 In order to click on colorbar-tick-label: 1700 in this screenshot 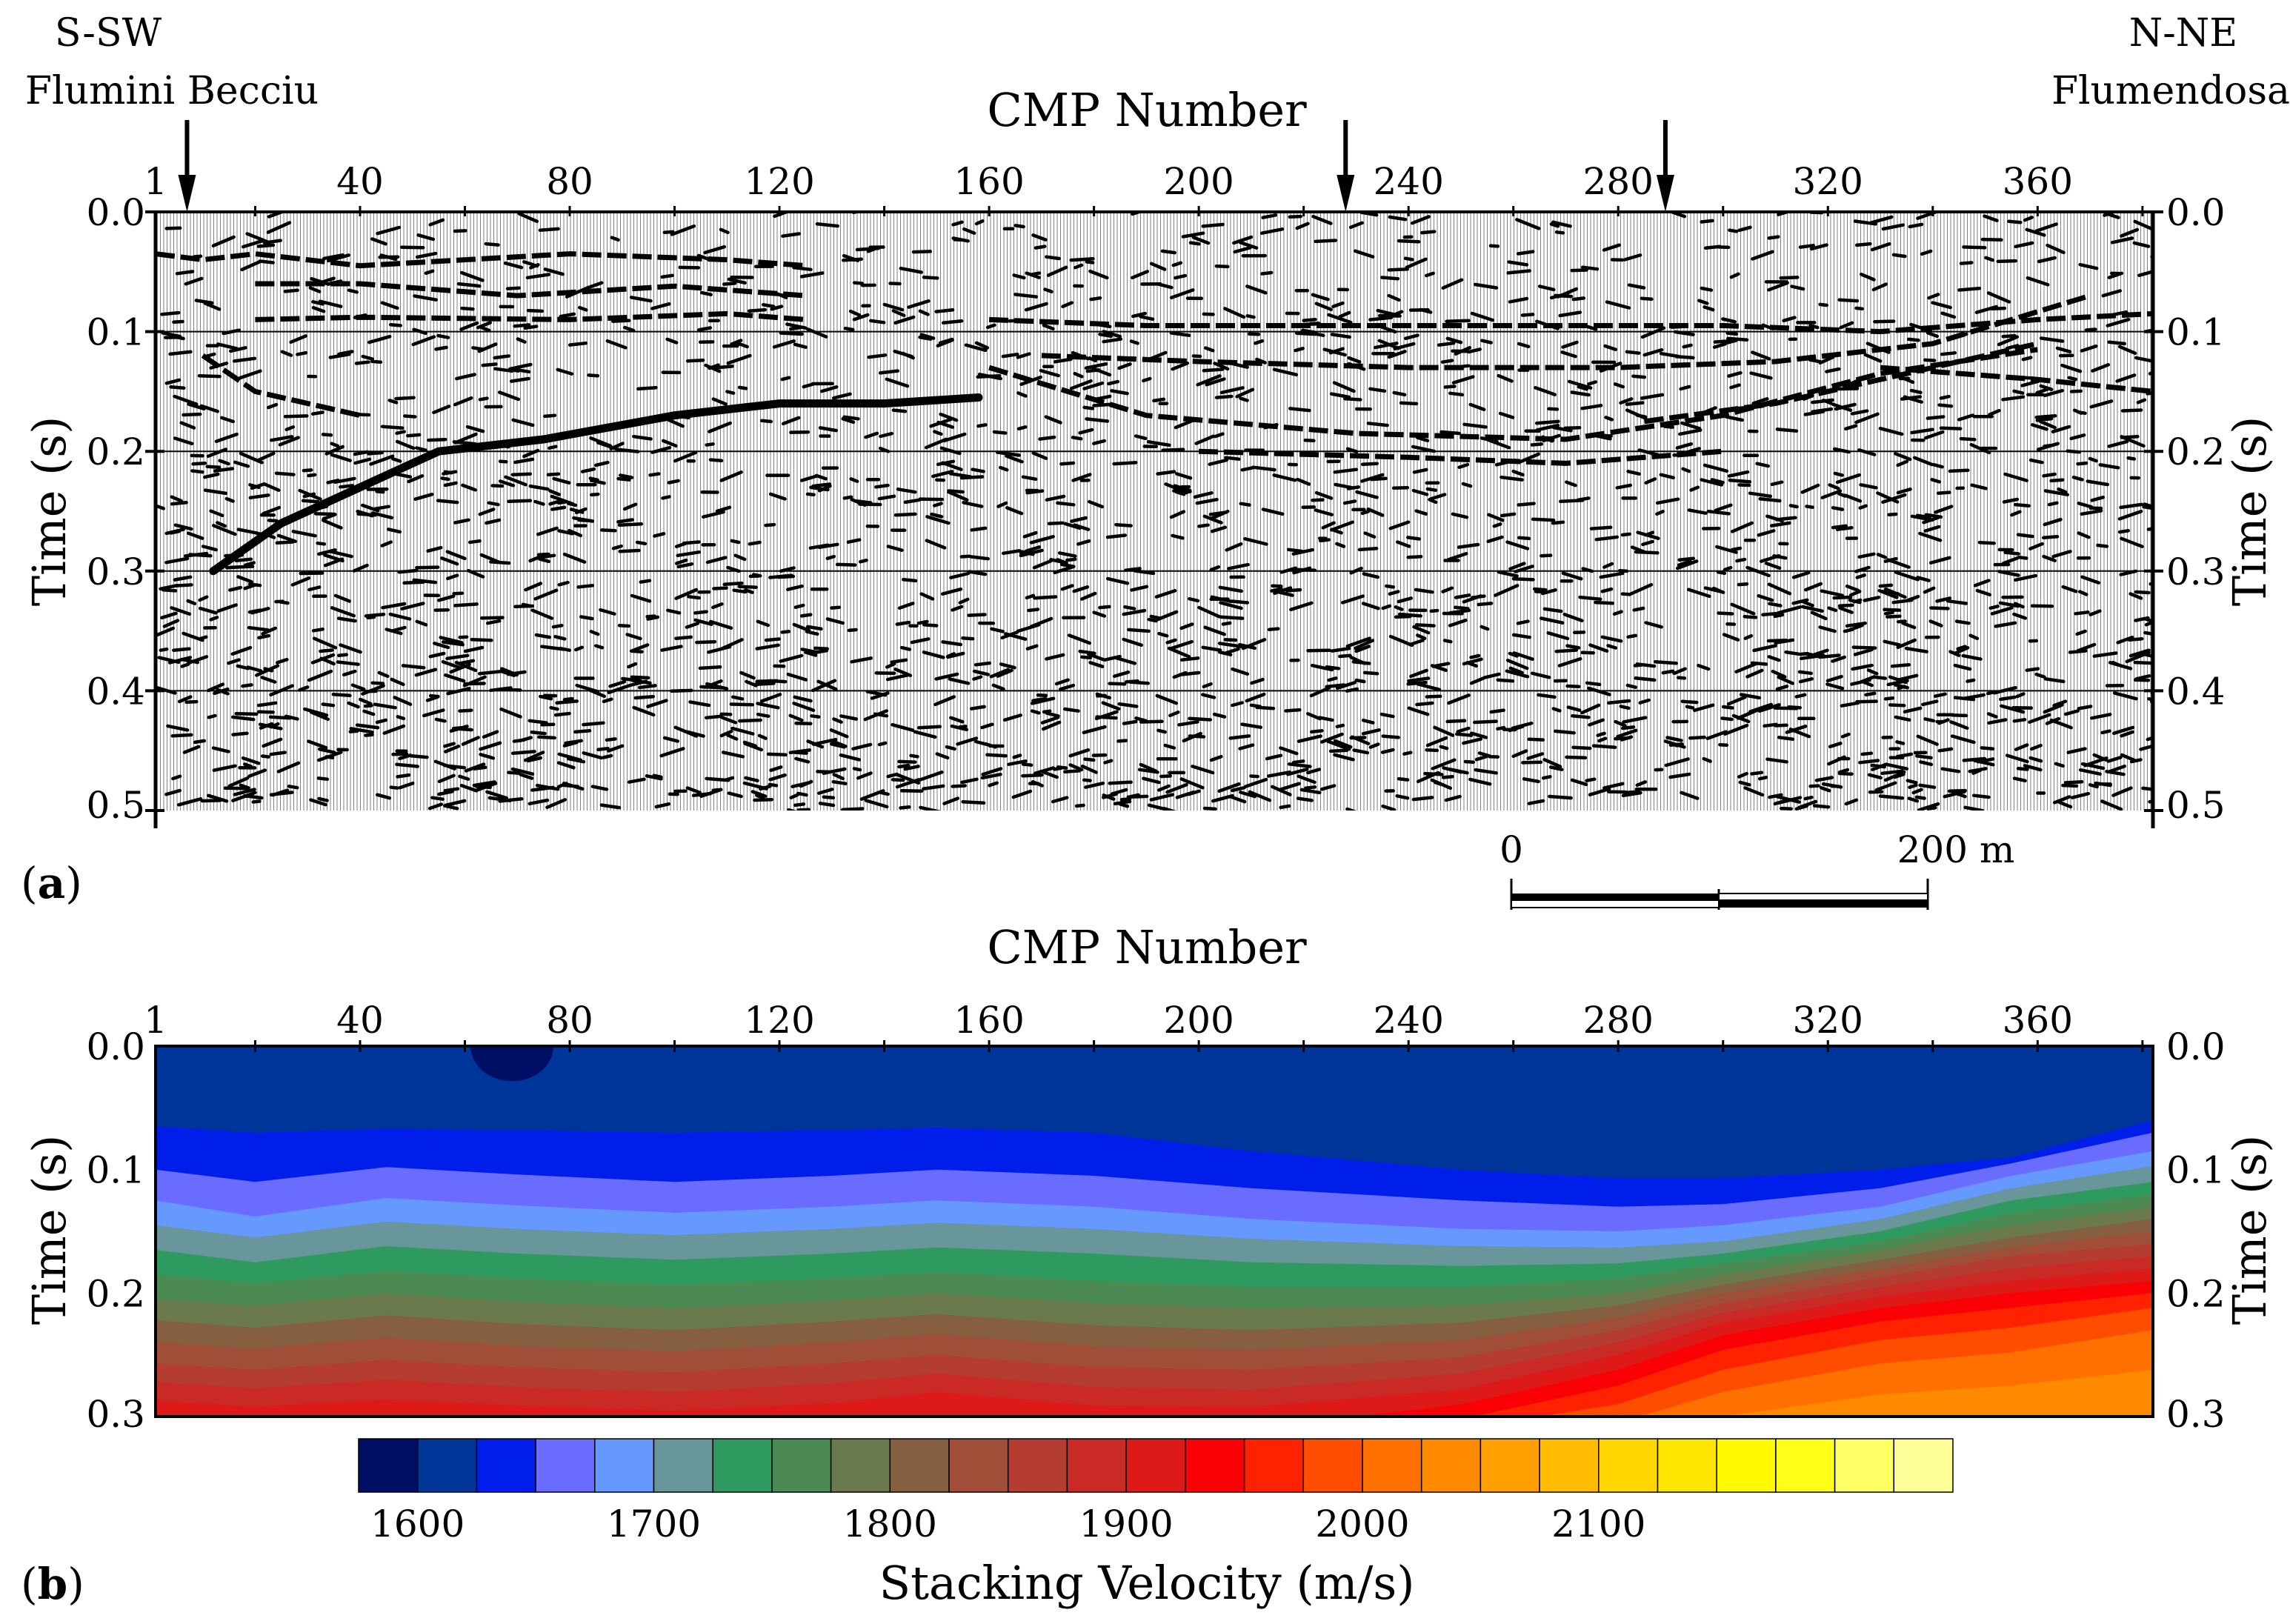, I will do `click(654, 1523)`.